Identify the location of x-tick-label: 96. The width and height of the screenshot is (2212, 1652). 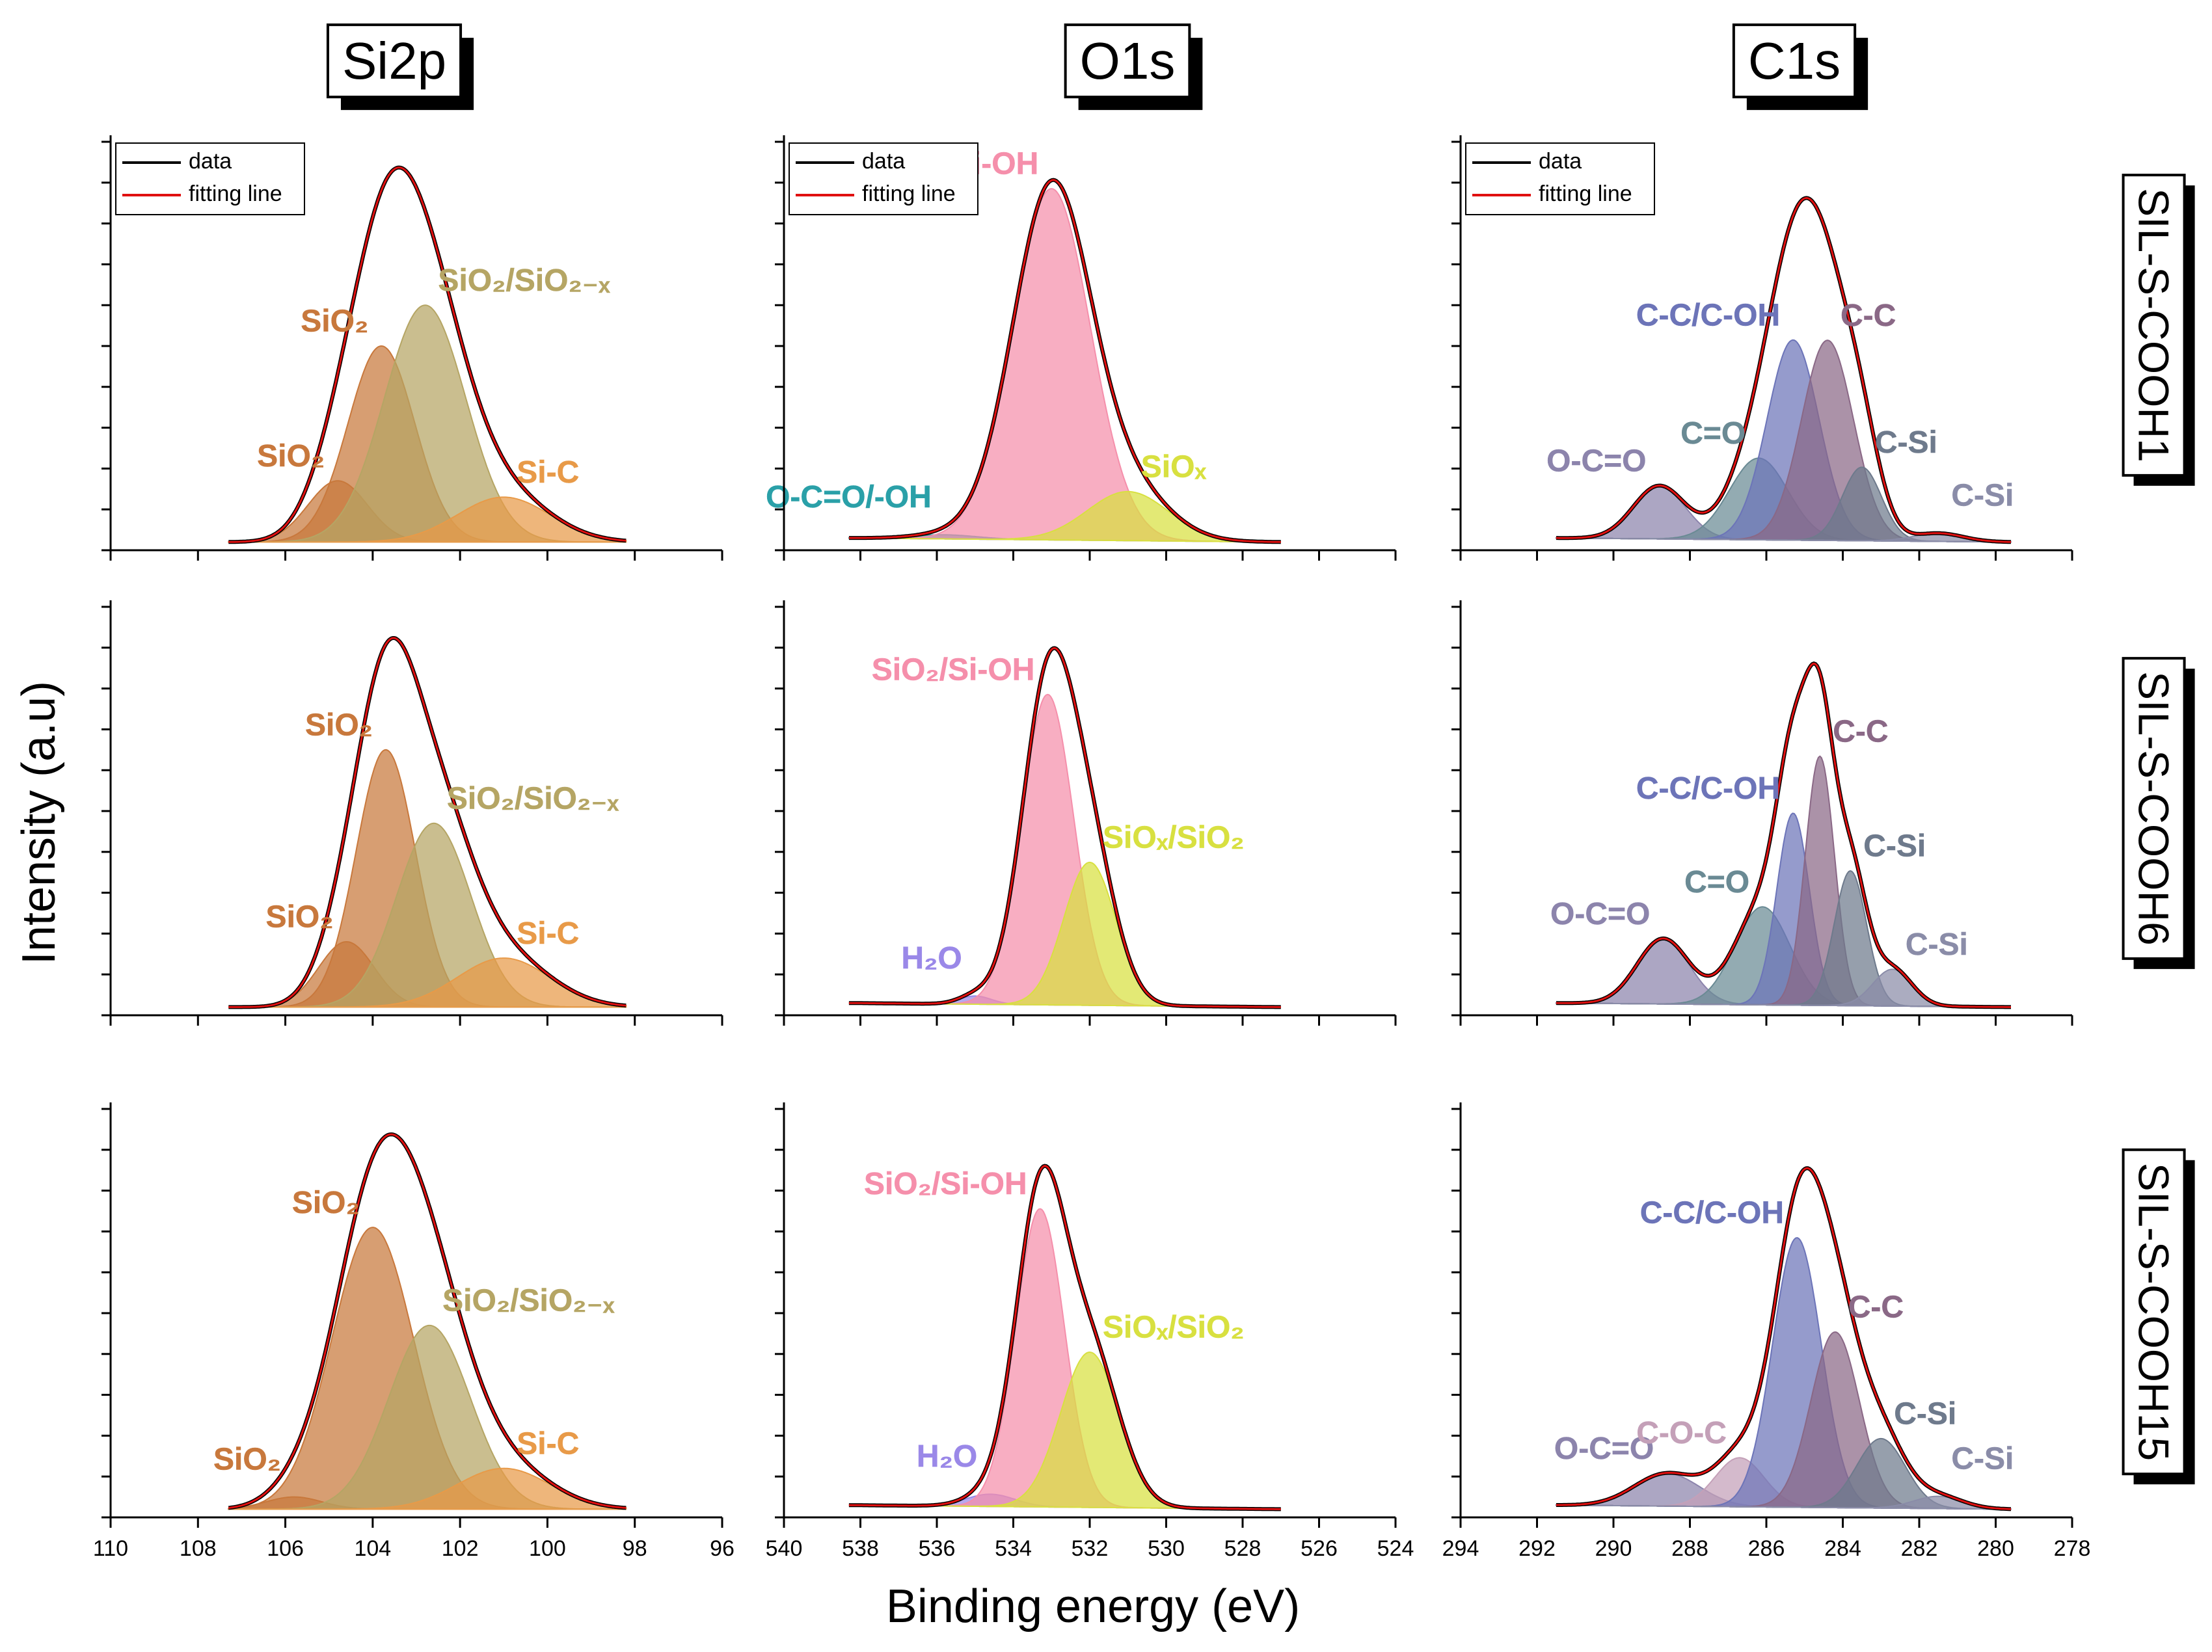
(722, 1548).